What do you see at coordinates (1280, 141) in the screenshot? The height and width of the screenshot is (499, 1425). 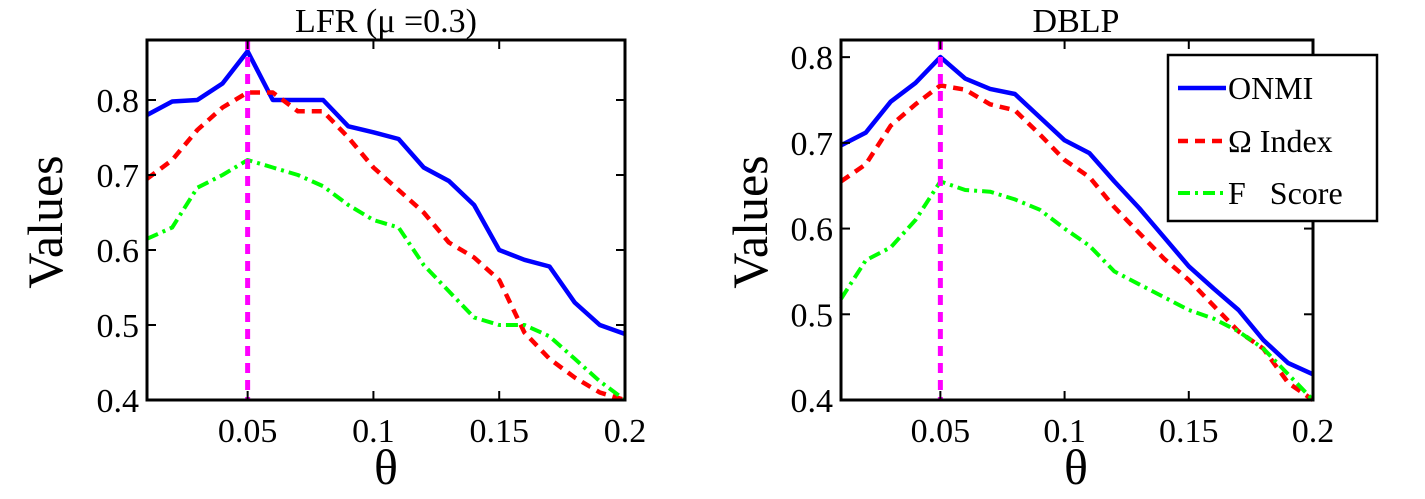 I see `legend-label-omega: Ω Index` at bounding box center [1280, 141].